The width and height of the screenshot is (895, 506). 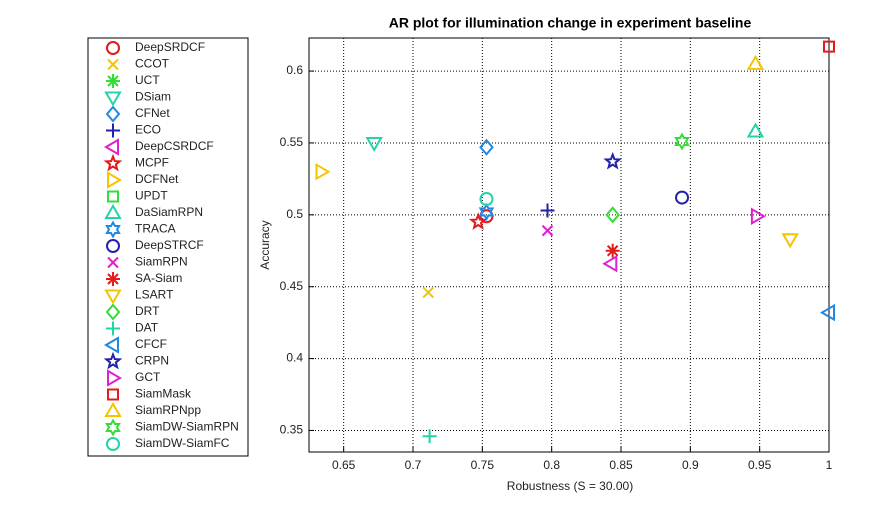 I want to click on legend-label: SiamRPN, so click(x=161, y=262).